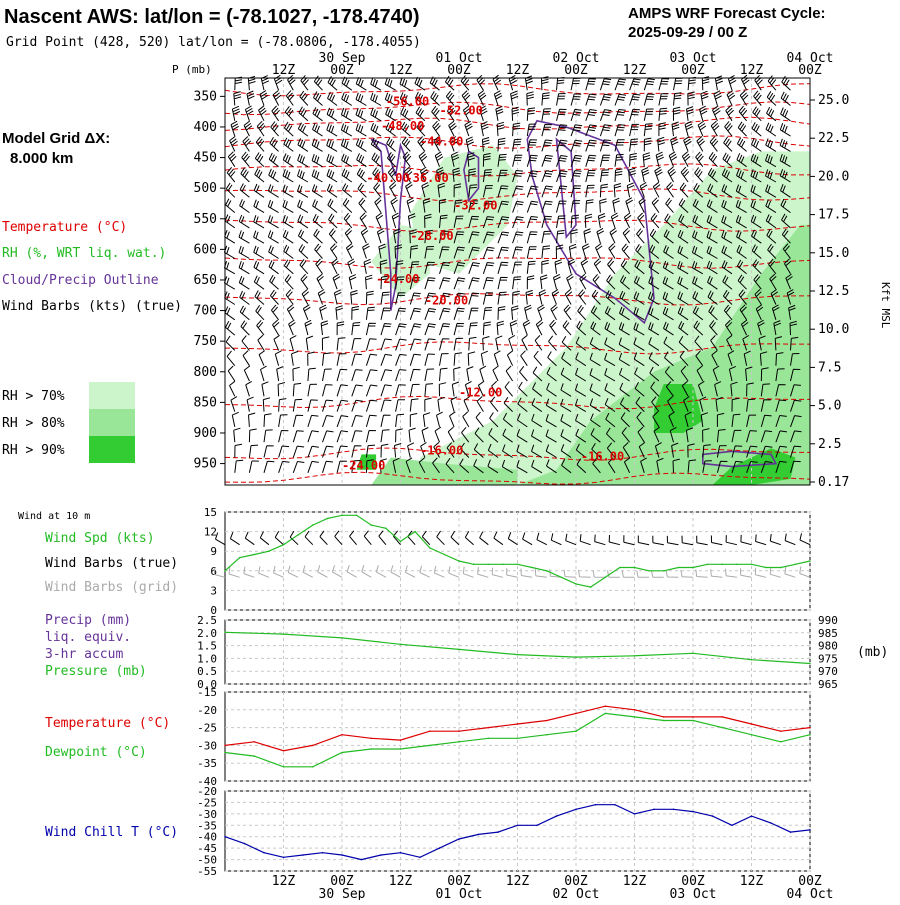  I want to click on pressure-unit-label: (mb), so click(872, 652).